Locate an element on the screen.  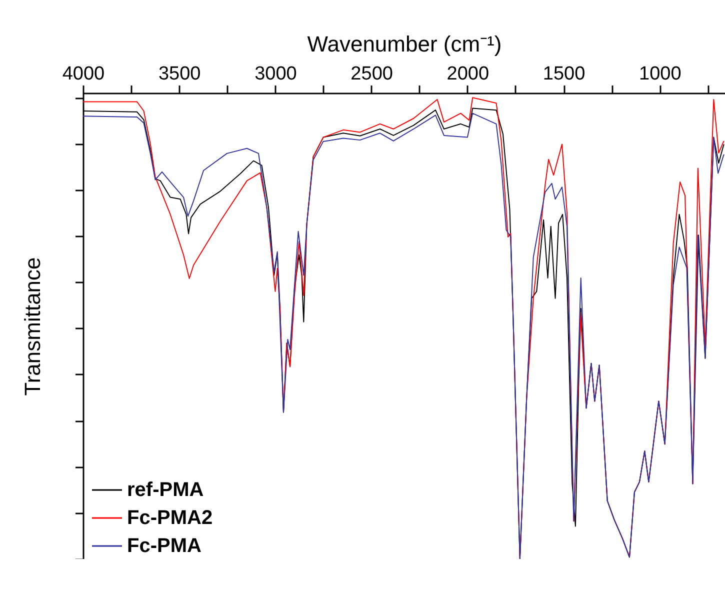
x-tick-label: 1500 is located at coordinates (564, 74).